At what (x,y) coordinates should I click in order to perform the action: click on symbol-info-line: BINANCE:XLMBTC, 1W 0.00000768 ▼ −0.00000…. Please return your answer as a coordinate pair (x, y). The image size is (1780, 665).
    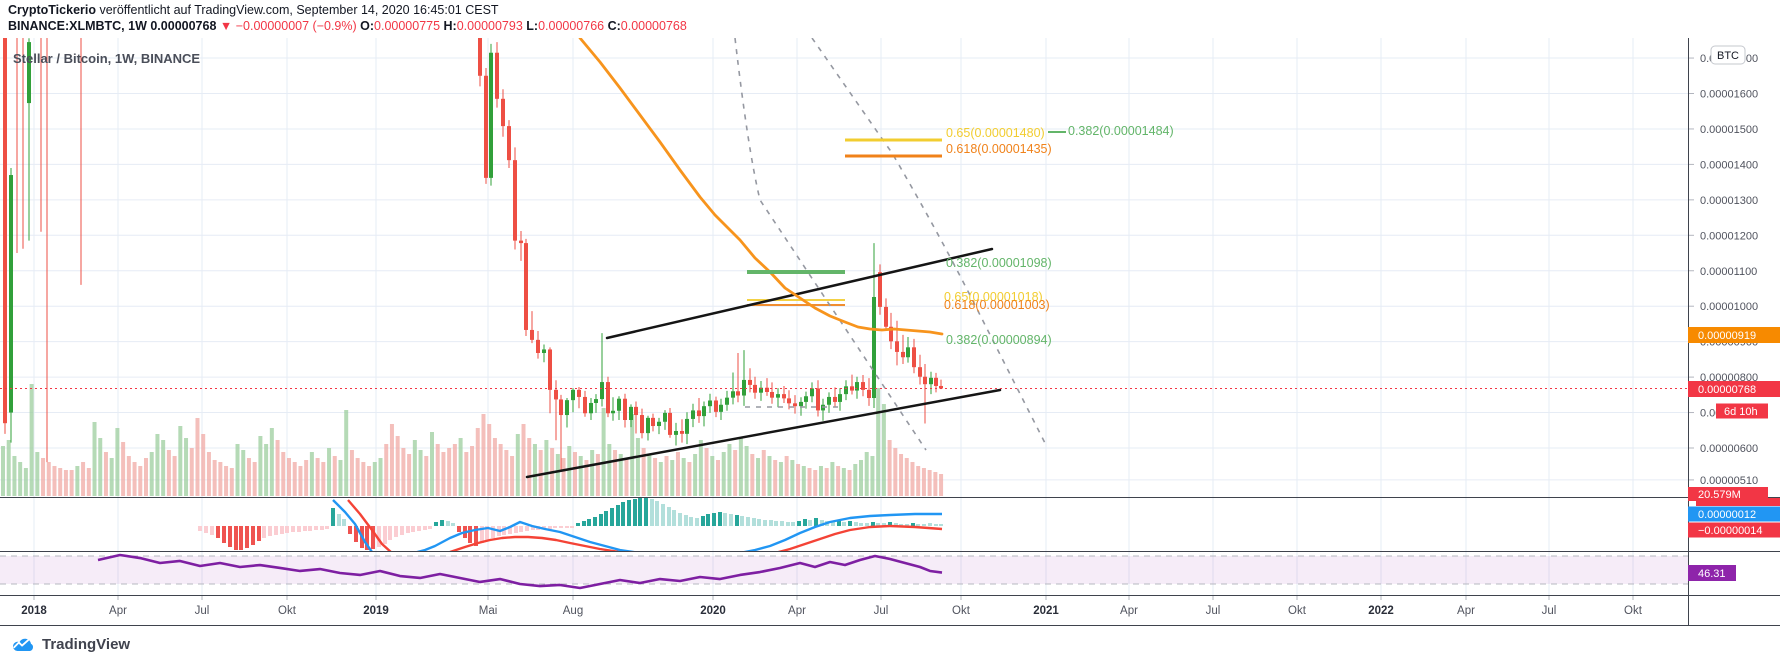
    Looking at the image, I should click on (347, 26).